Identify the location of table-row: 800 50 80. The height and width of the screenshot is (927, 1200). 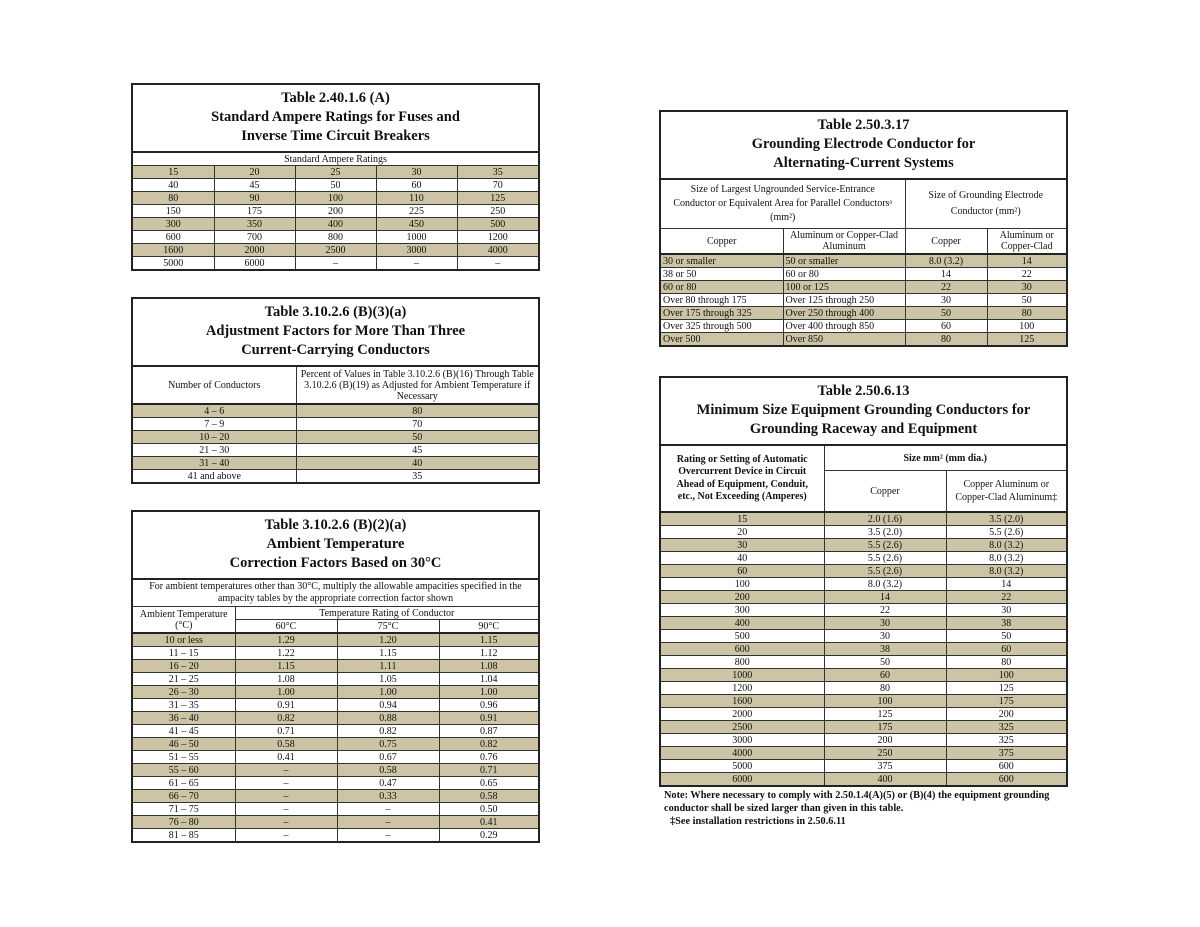
(863, 662).